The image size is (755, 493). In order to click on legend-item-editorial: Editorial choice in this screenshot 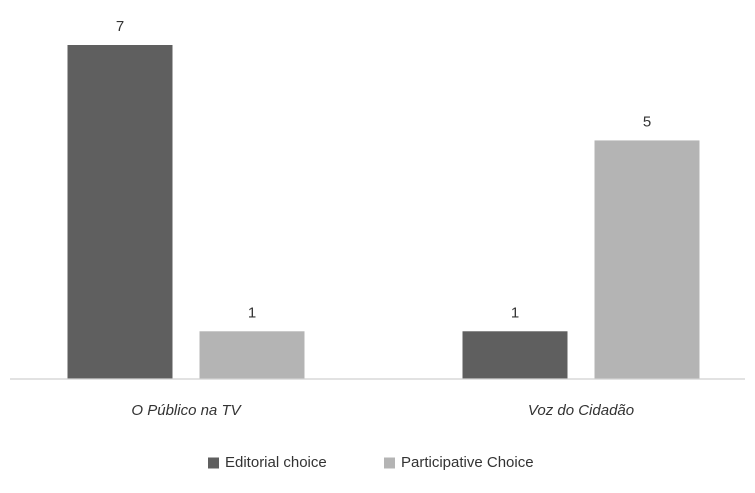, I will do `click(267, 462)`.